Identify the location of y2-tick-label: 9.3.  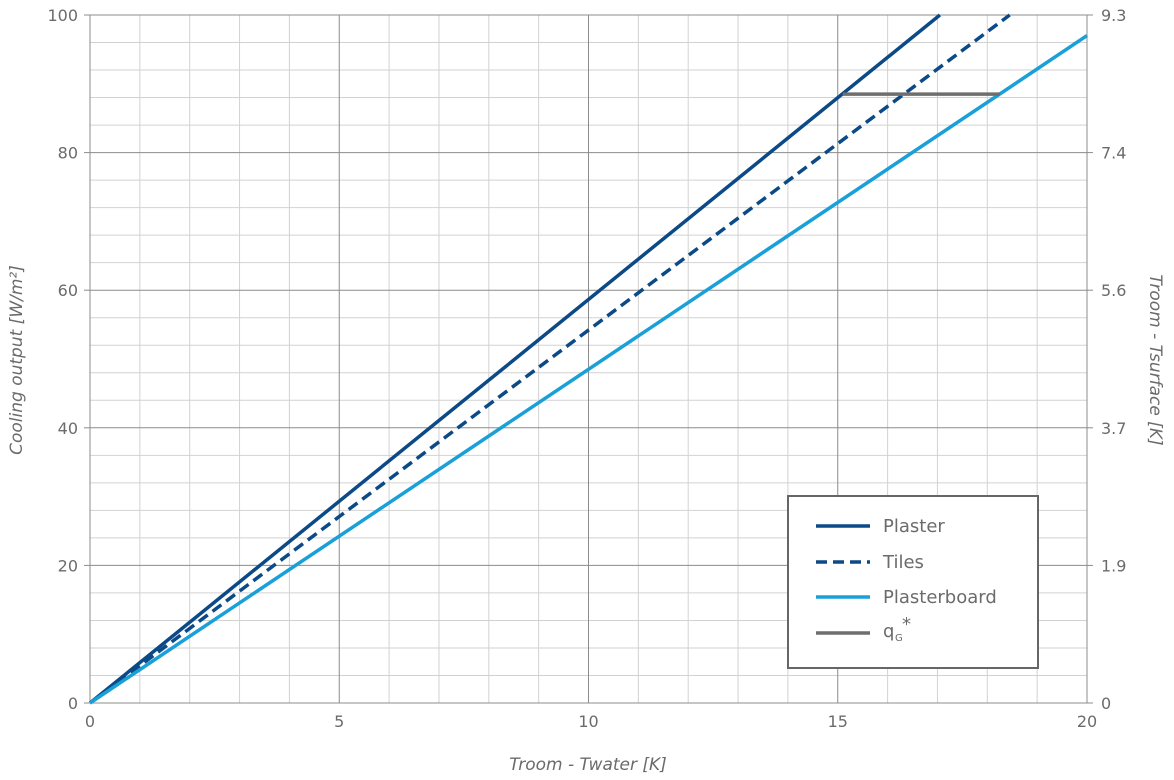
(1113, 15).